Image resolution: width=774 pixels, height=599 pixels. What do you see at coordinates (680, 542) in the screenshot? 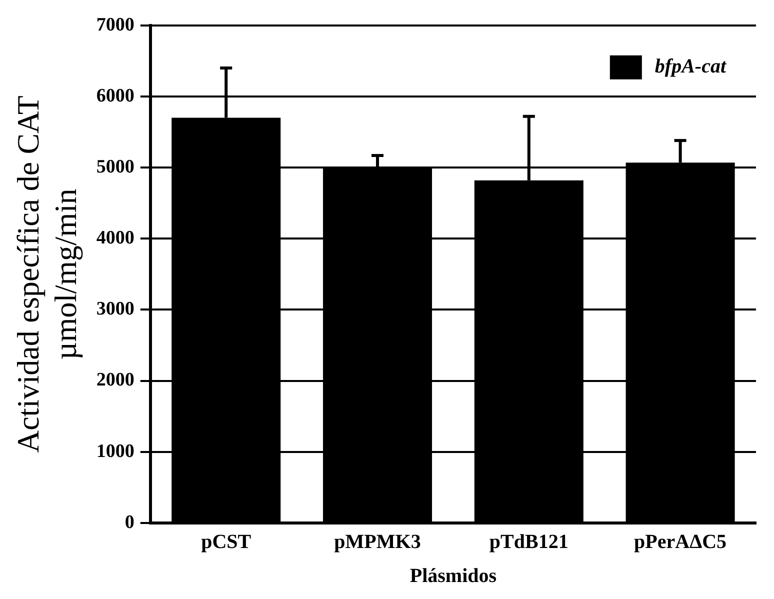
I see `x-tick-label: pPerAΔC5` at bounding box center [680, 542].